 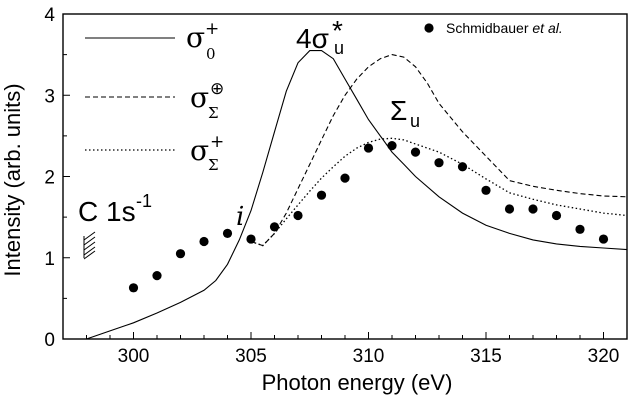 I want to click on y-tick-label: 3, so click(x=49, y=96).